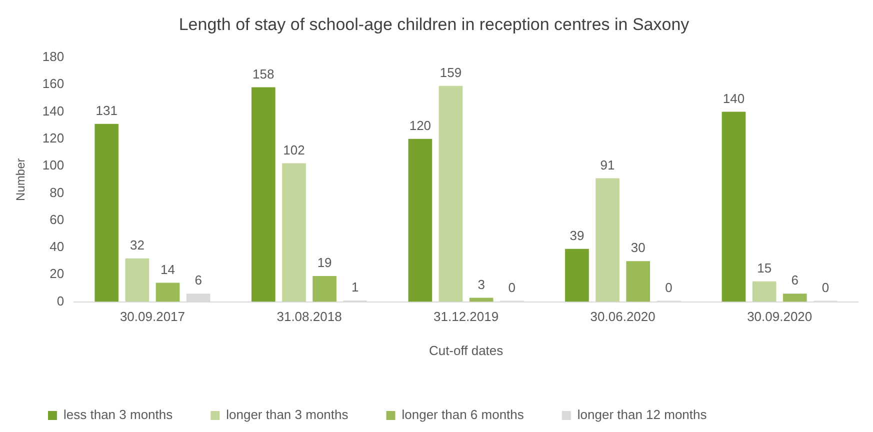 This screenshot has height=432, width=873. I want to click on data-label: 3, so click(481, 284).